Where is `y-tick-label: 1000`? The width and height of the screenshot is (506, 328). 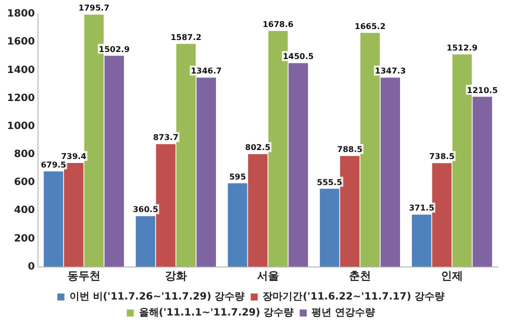 y-tick-label: 1000 is located at coordinates (20, 126).